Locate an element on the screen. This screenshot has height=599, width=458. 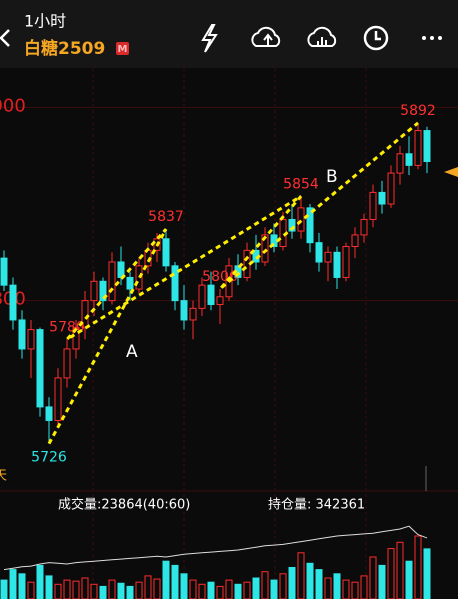
clock-icon is located at coordinates (376, 38).